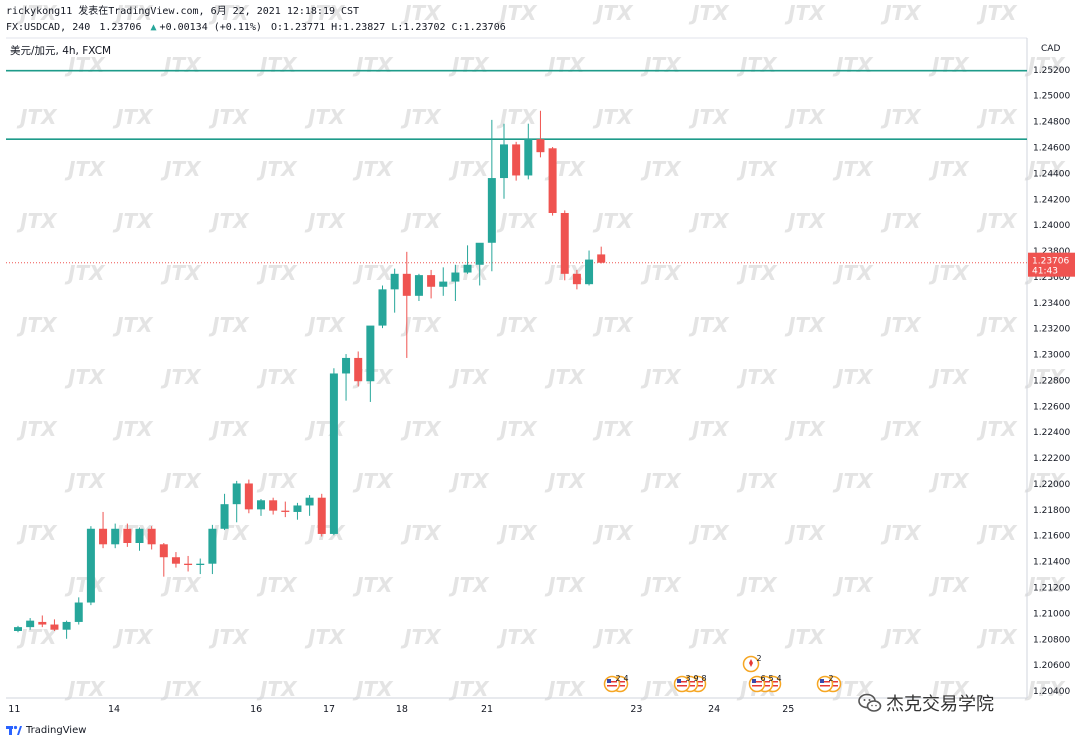  Describe the element at coordinates (722, 673) in the screenshot. I see `economic-events: 2 4 3 9 8 6 5 42 2` at that location.